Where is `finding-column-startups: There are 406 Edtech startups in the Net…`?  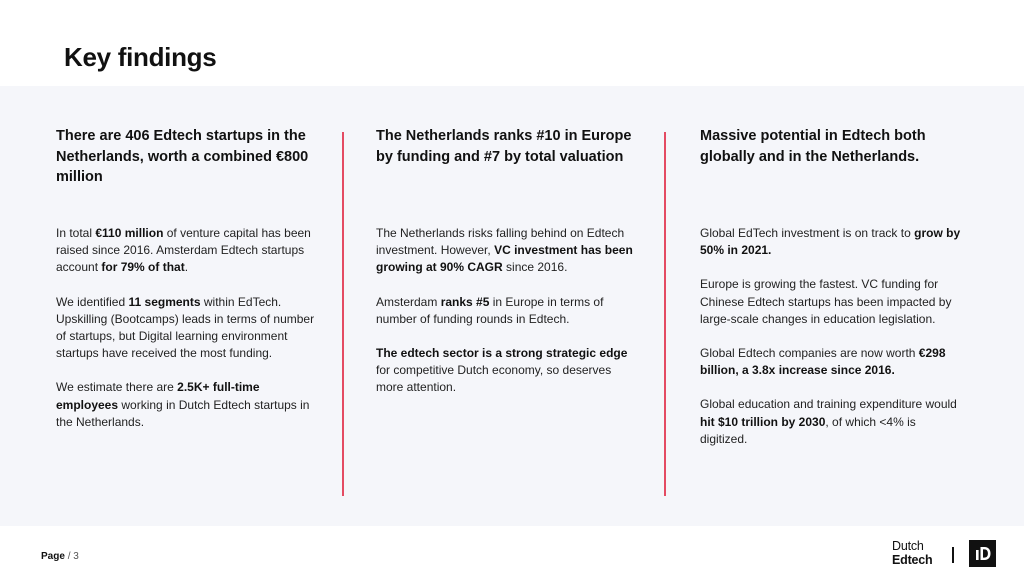 finding-column-startups: There are 406 Edtech startups in the Net… is located at coordinates (187, 277).